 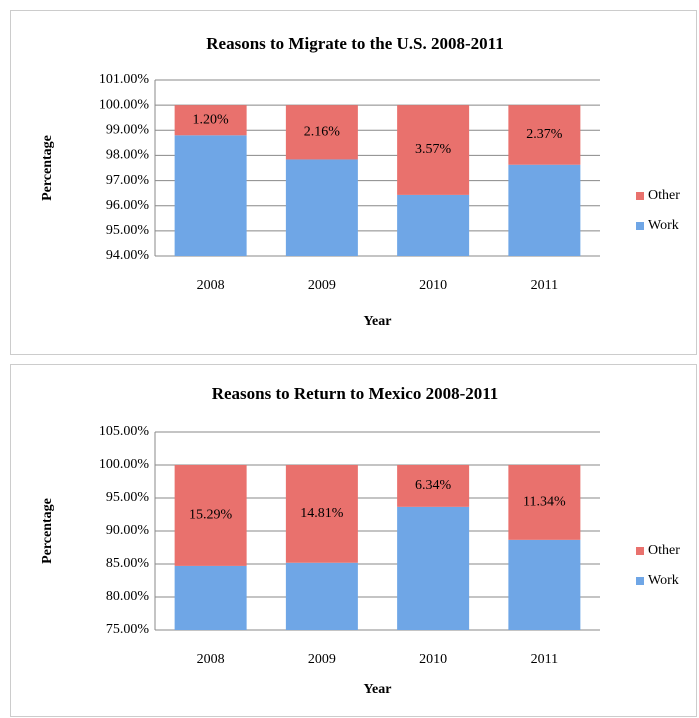 I want to click on value-label: 2.16%, so click(x=322, y=132).